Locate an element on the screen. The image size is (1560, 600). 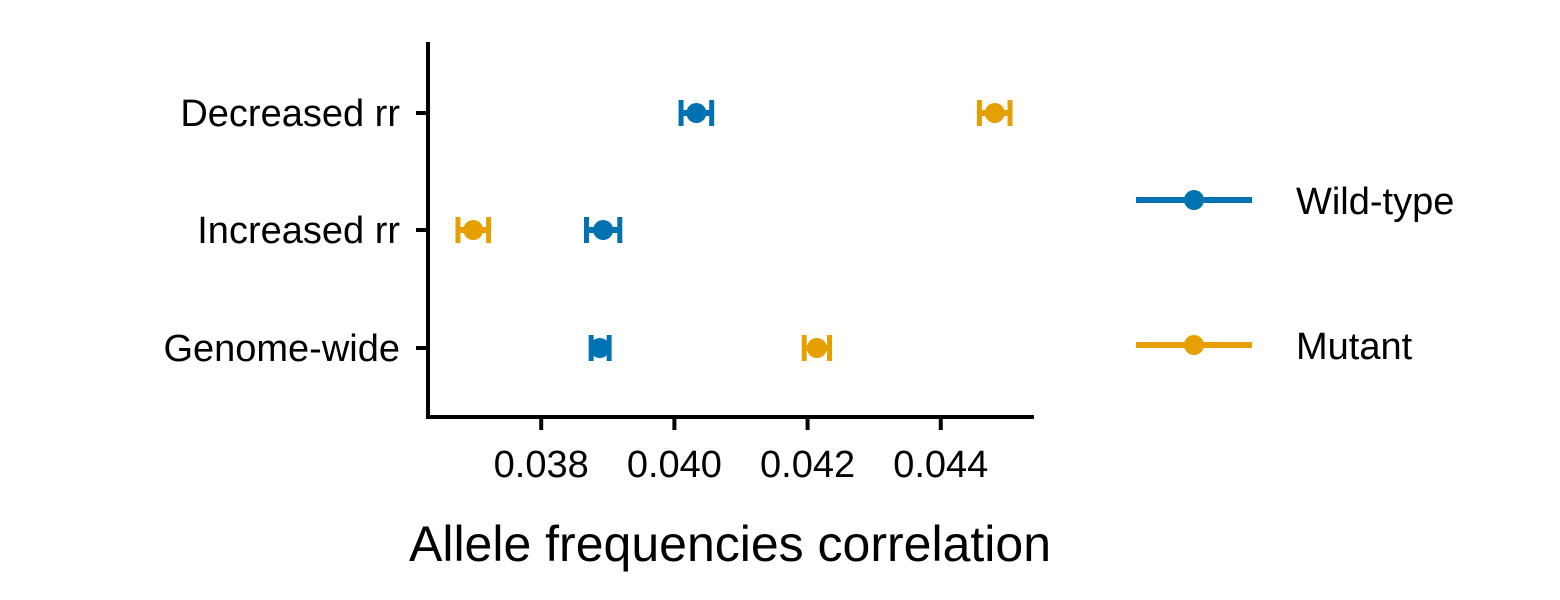
legend-label: Wild-type is located at coordinates (1375, 202).